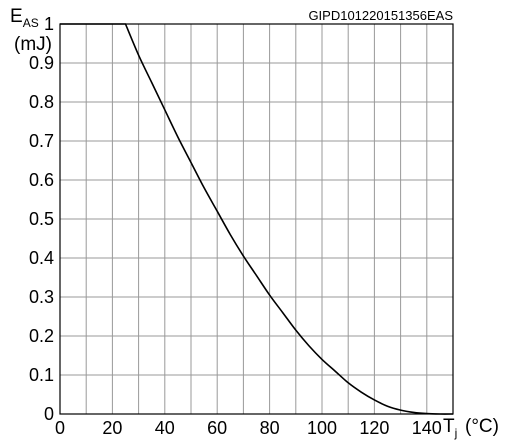 This screenshot has height=446, width=516. Describe the element at coordinates (112, 428) in the screenshot. I see `x-tick-label: 20` at that location.